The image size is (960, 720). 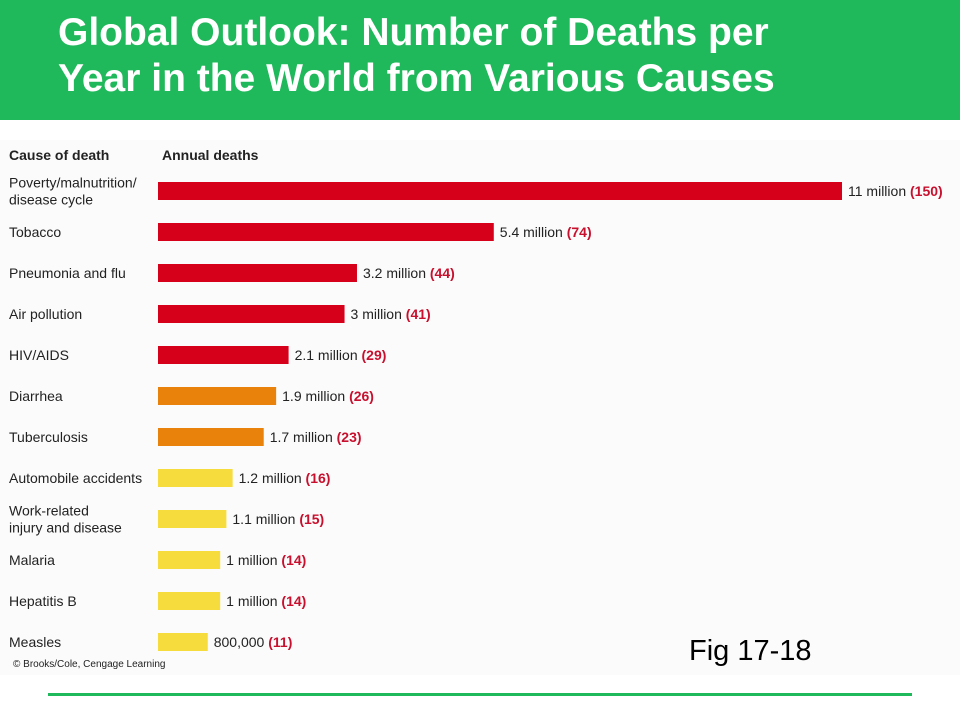 What do you see at coordinates (67, 273) in the screenshot?
I see `category-label: Pneumonia and flu` at bounding box center [67, 273].